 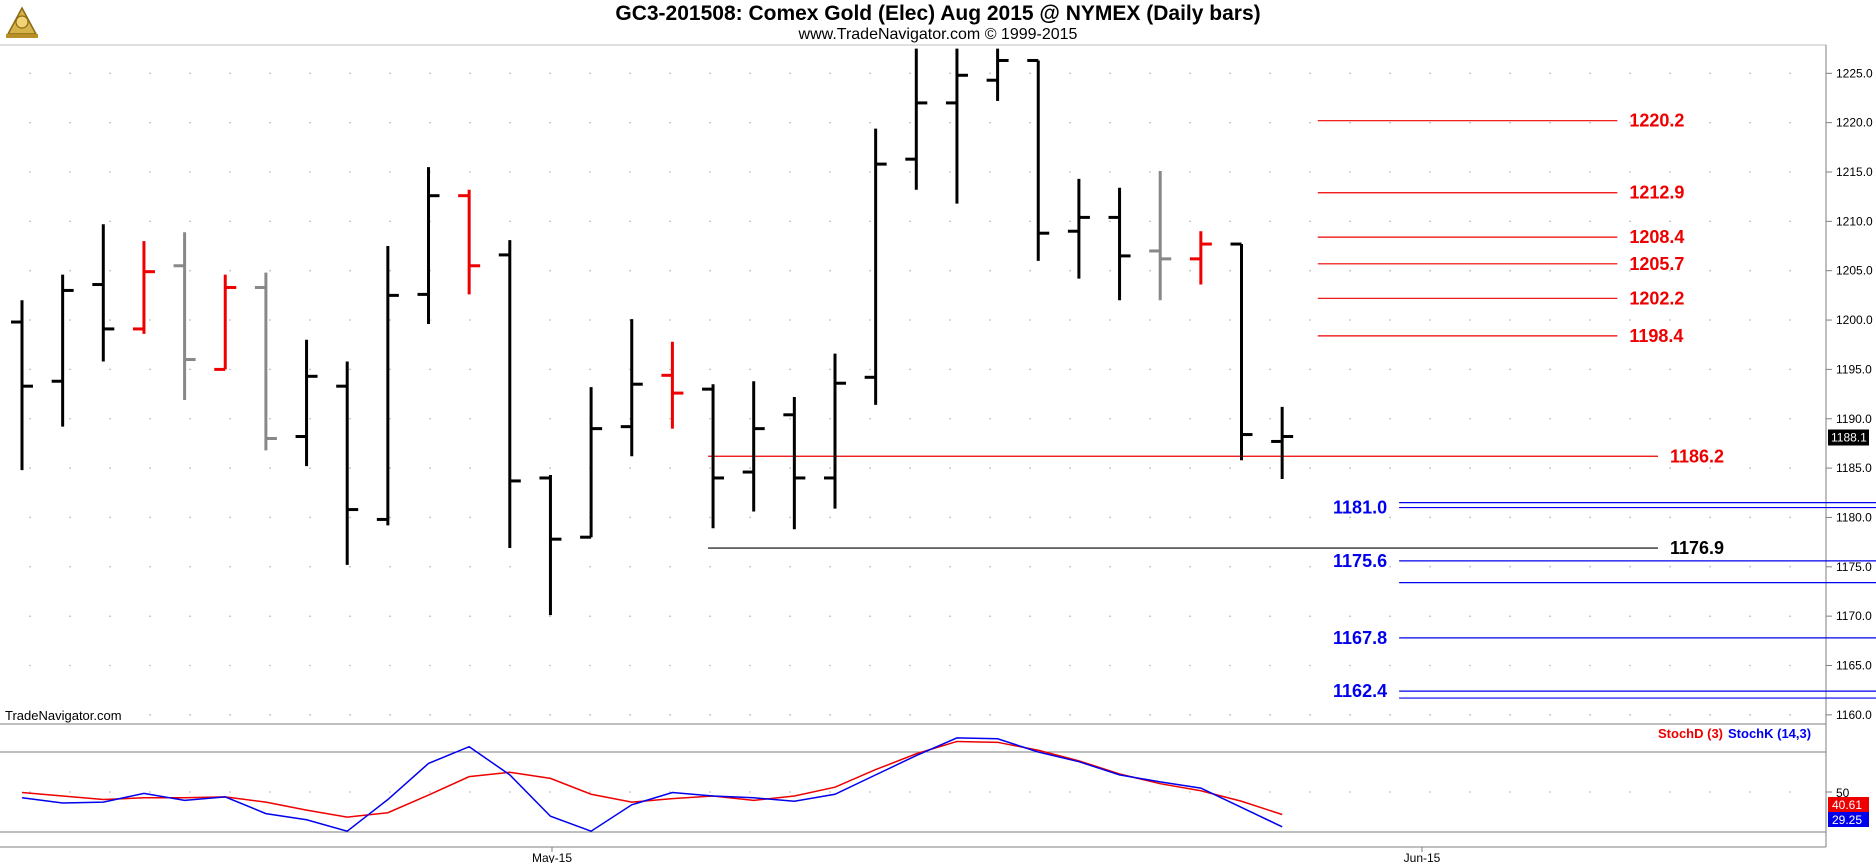 I want to click on legend-stochd: StochD (3), so click(x=1690, y=733).